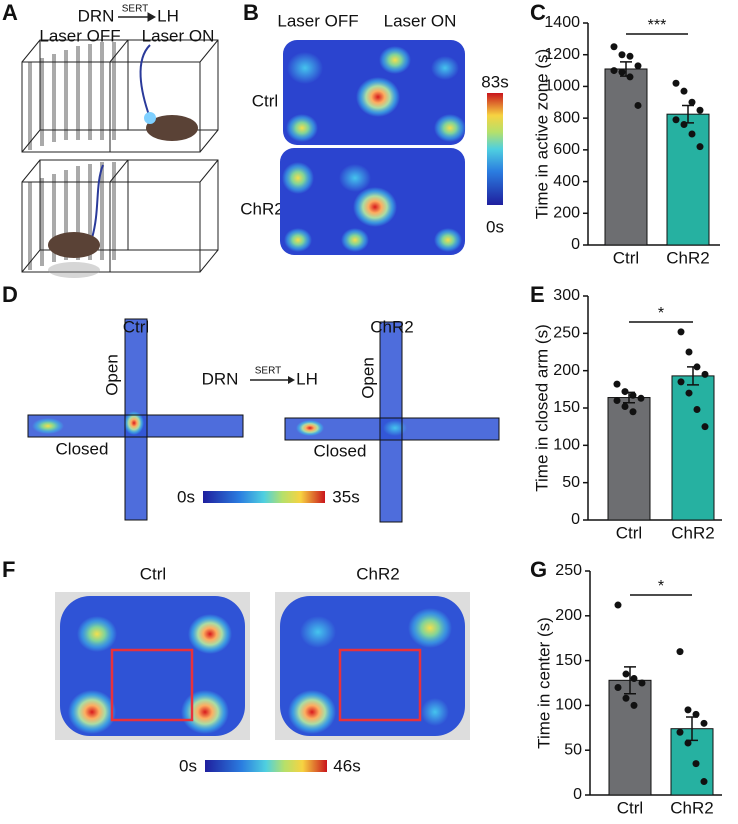 This screenshot has width=738, height=824. Describe the element at coordinates (538, 12) in the screenshot. I see `panel-label: C` at that location.